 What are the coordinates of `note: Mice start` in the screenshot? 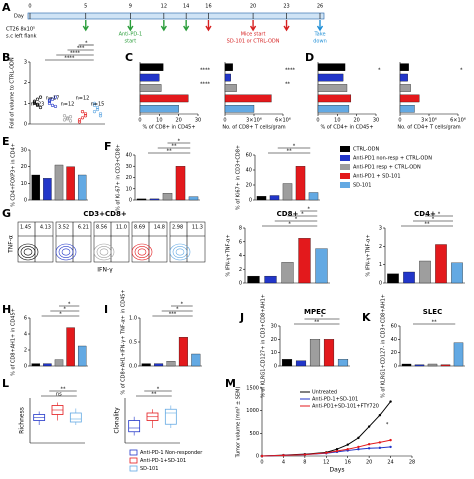 It's located at (253, 35).